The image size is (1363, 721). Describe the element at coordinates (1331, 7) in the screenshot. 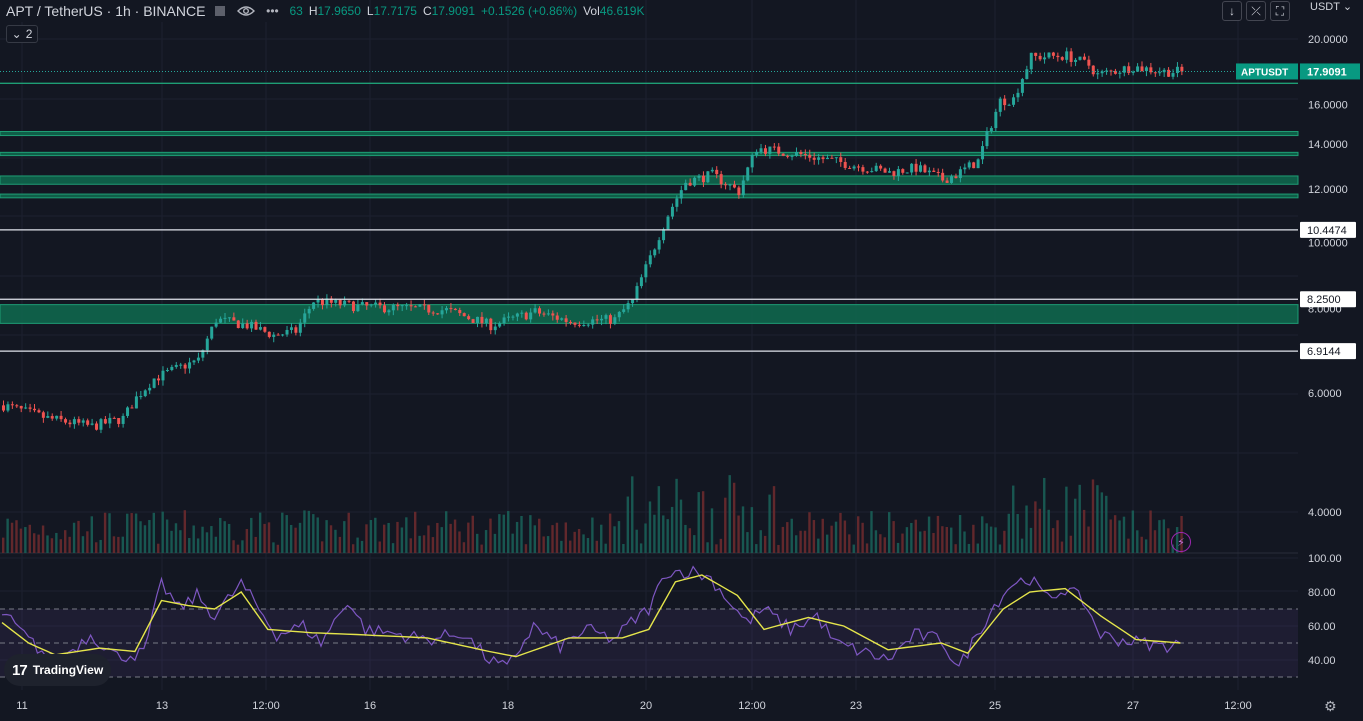

I see `currency-selector: USDT ⌄` at that location.